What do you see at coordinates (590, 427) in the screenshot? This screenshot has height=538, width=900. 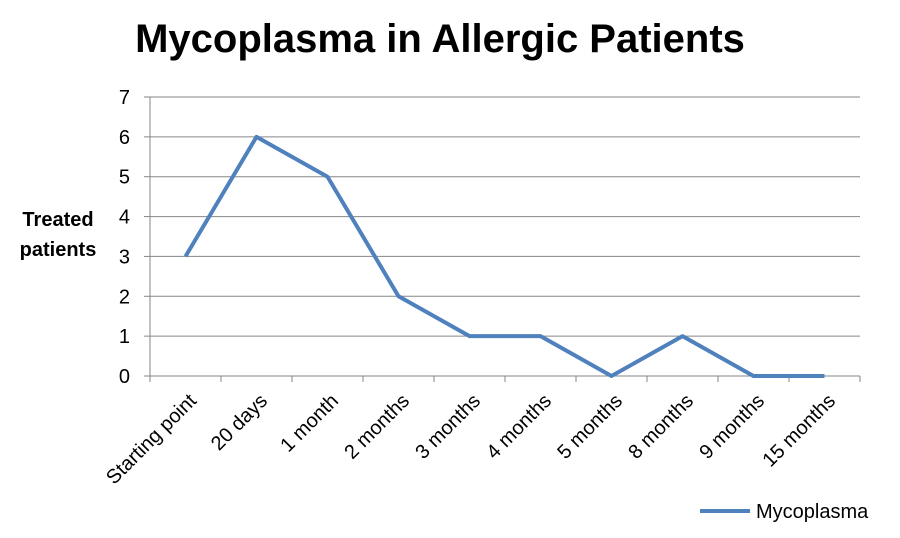 I see `x-tick-label: 5 months` at bounding box center [590, 427].